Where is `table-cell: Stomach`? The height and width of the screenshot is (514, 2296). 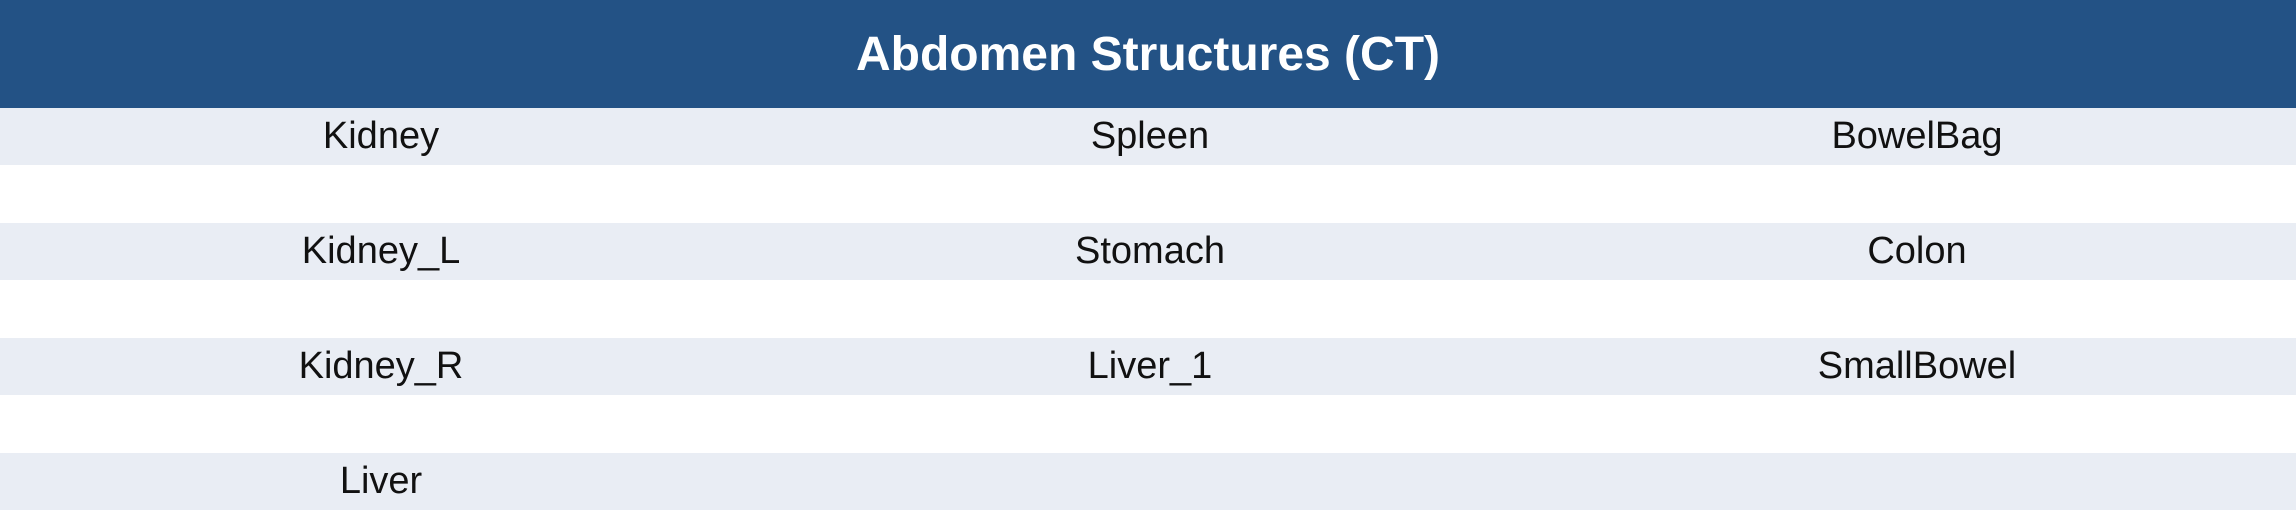
table-cell: Stomach is located at coordinates (1150, 251).